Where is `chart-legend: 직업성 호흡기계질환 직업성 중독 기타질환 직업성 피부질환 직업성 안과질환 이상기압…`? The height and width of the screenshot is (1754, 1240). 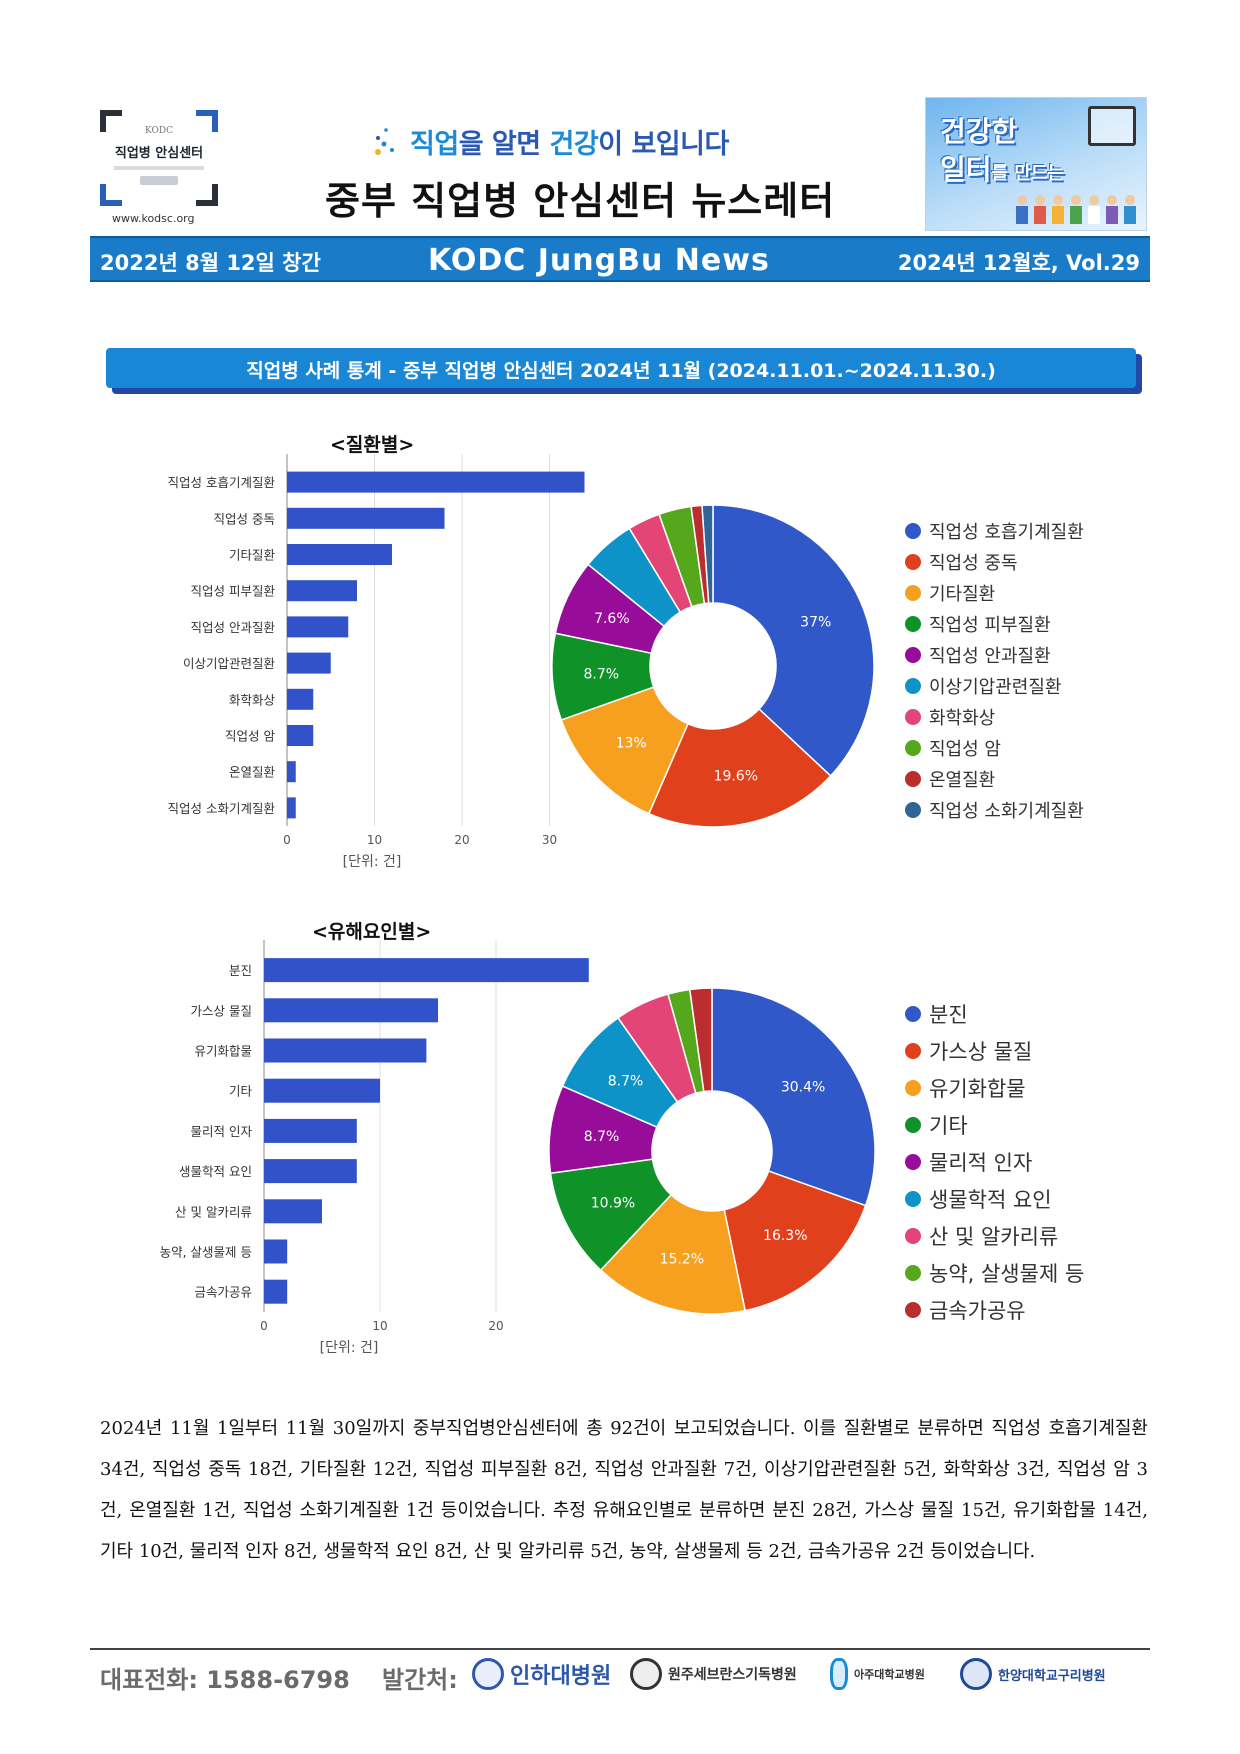
chart-legend: 직업성 호흡기계질환 직업성 중독 기타질환 직업성 피부질환 직업성 안과질환 이상기압… is located at coordinates (994, 670).